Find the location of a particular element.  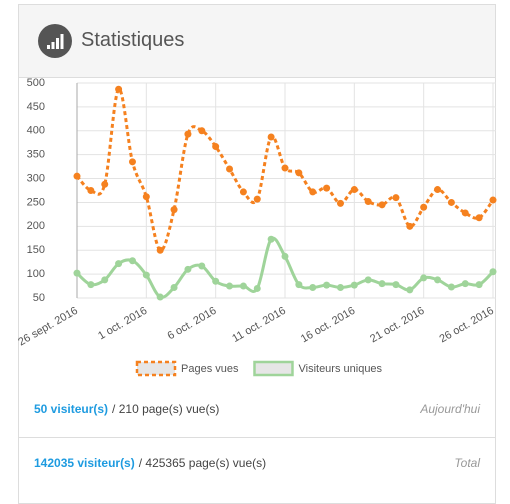

pages: / 210 page(s) vue(s) is located at coordinates (166, 409).